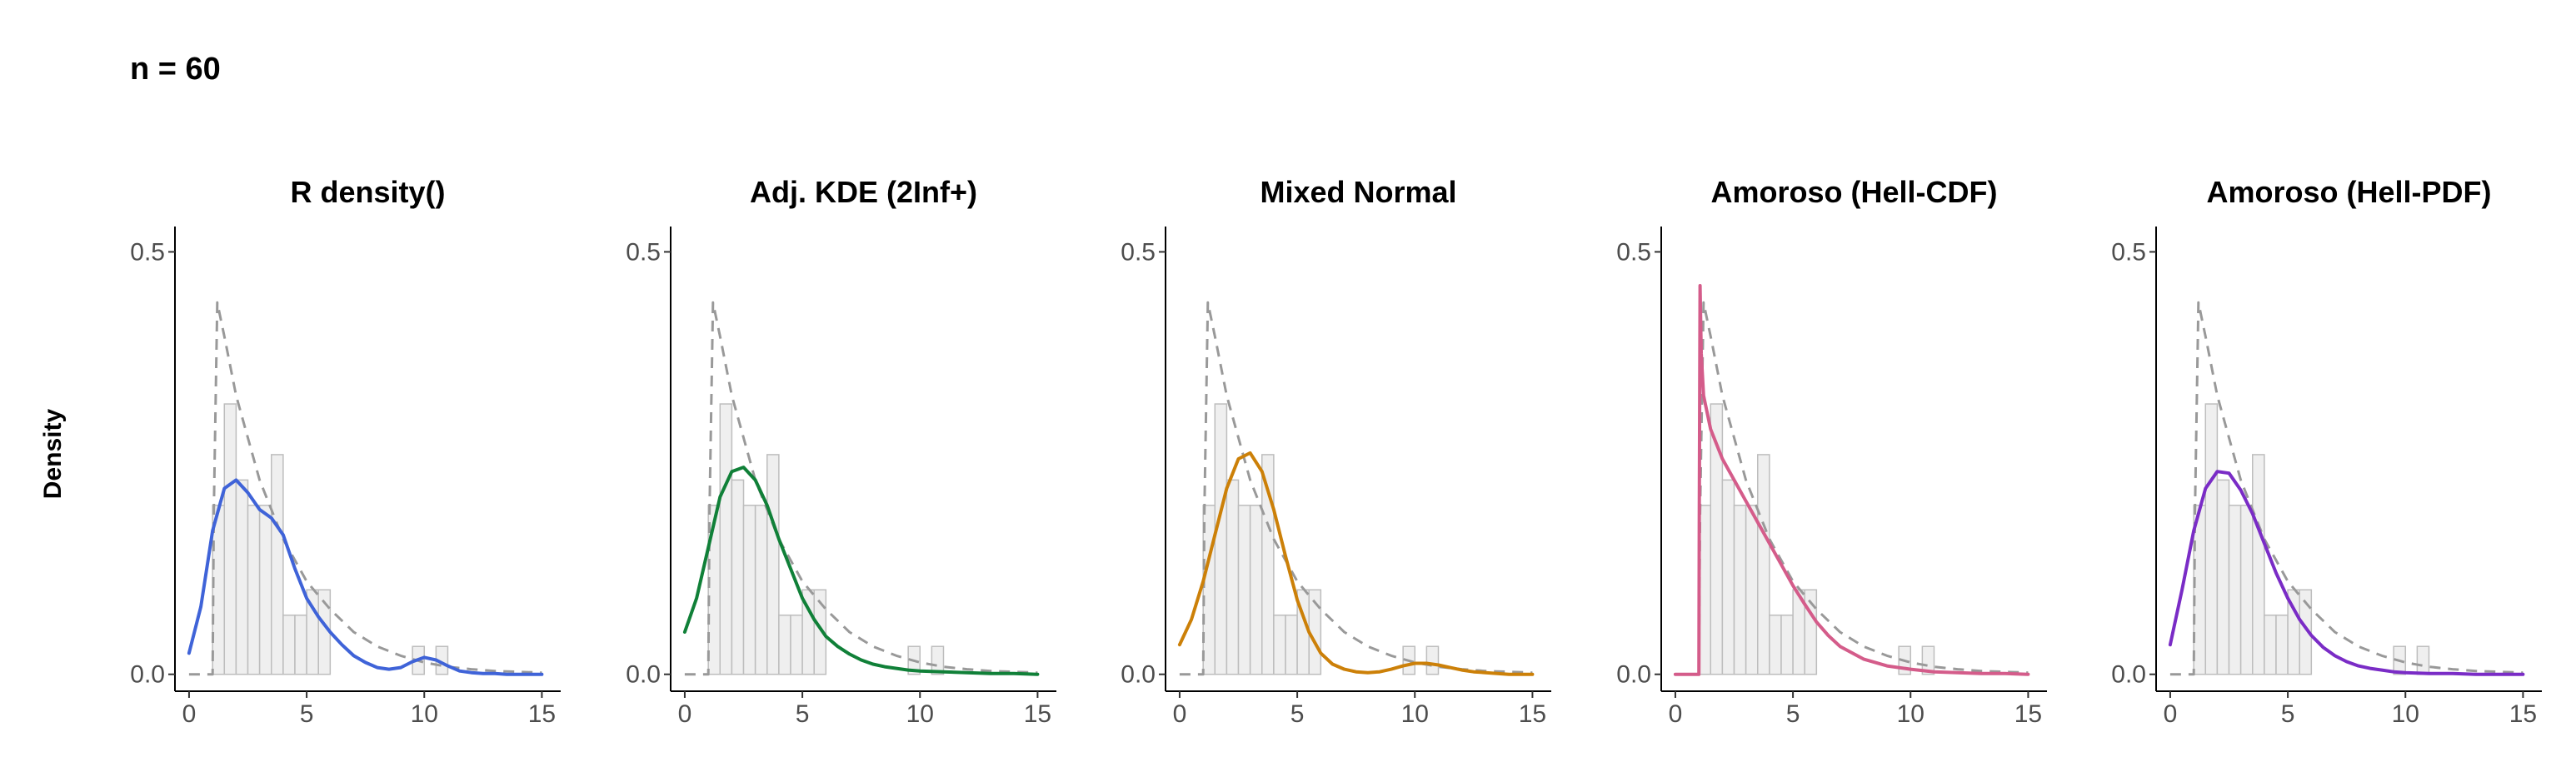  I want to click on panel-1: R density() 0 5 10 15 0.0 0.5, so click(345, 451).